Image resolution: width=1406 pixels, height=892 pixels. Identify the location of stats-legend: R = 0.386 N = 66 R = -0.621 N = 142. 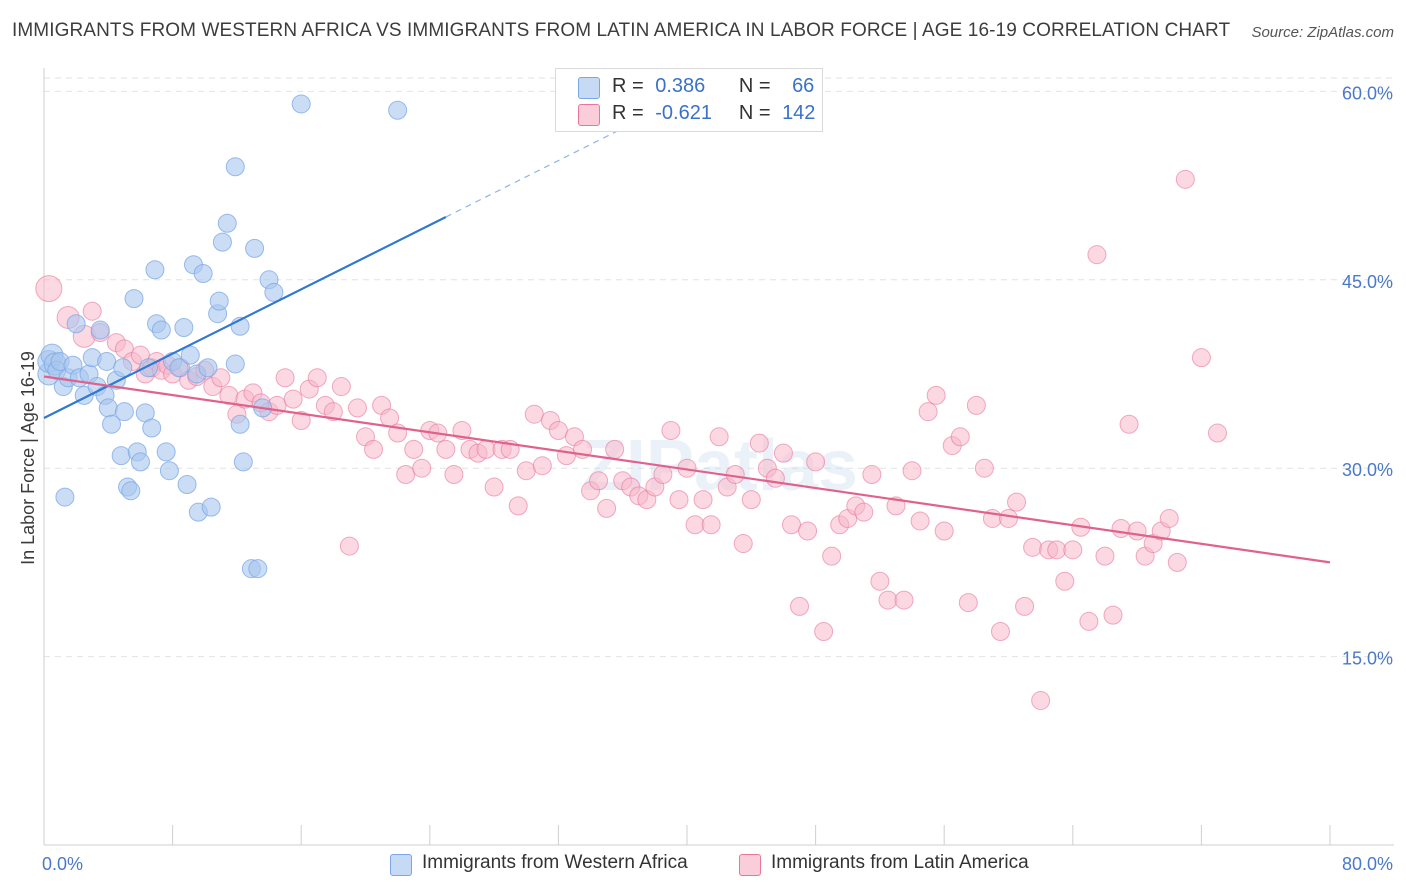
(689, 100).